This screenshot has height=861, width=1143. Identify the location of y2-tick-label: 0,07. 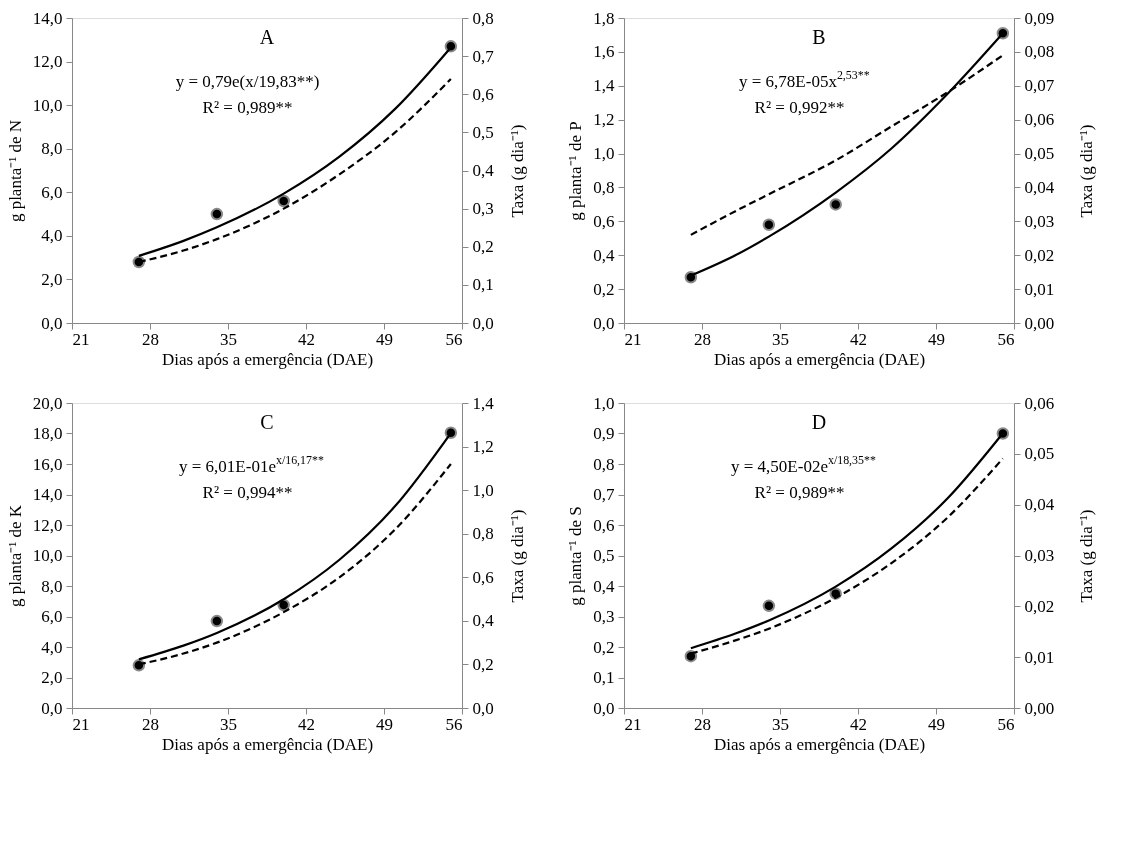
(1039, 86).